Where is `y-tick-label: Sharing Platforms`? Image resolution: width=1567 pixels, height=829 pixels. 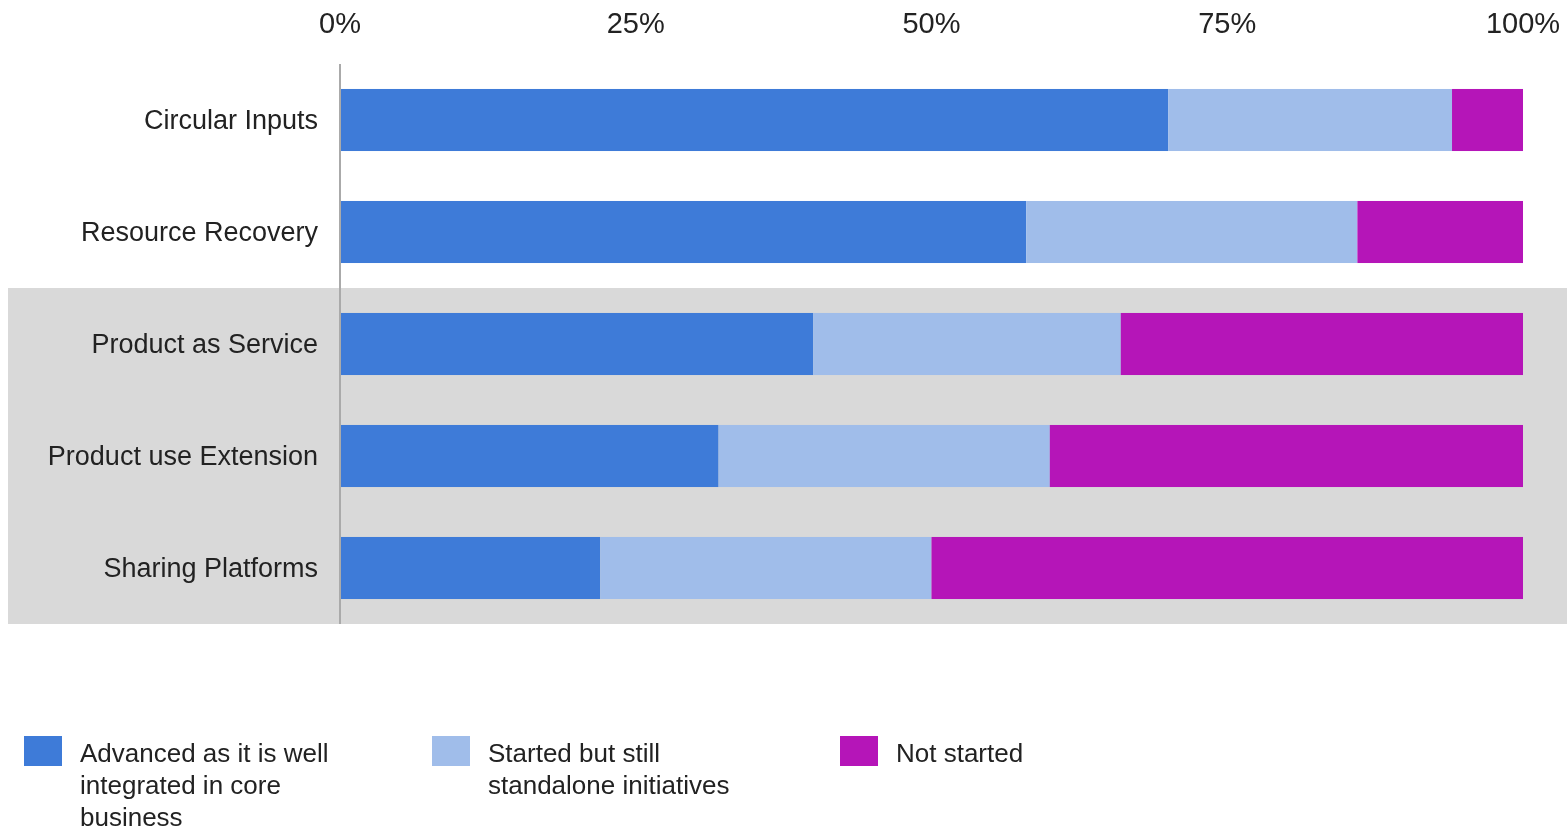 y-tick-label: Sharing Platforms is located at coordinates (210, 568).